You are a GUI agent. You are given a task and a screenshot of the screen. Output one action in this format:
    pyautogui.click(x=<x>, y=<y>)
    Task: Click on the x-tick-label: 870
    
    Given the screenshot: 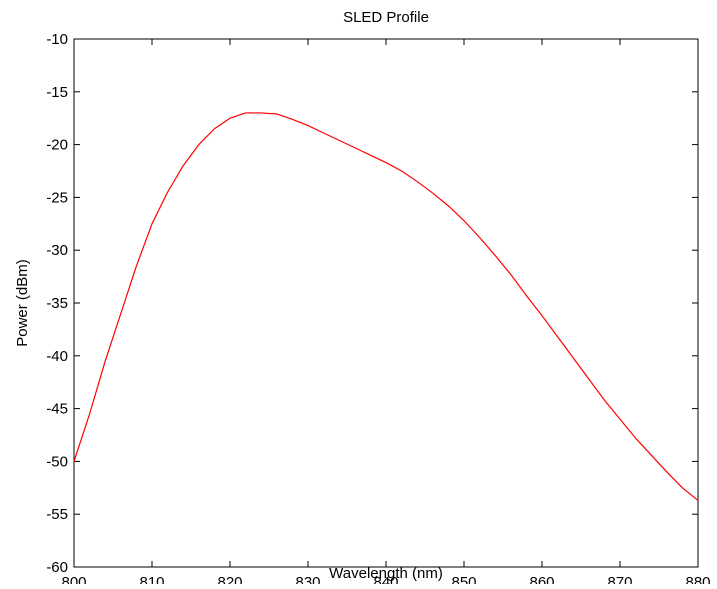 What is the action you would take?
    pyautogui.click(x=619, y=579)
    